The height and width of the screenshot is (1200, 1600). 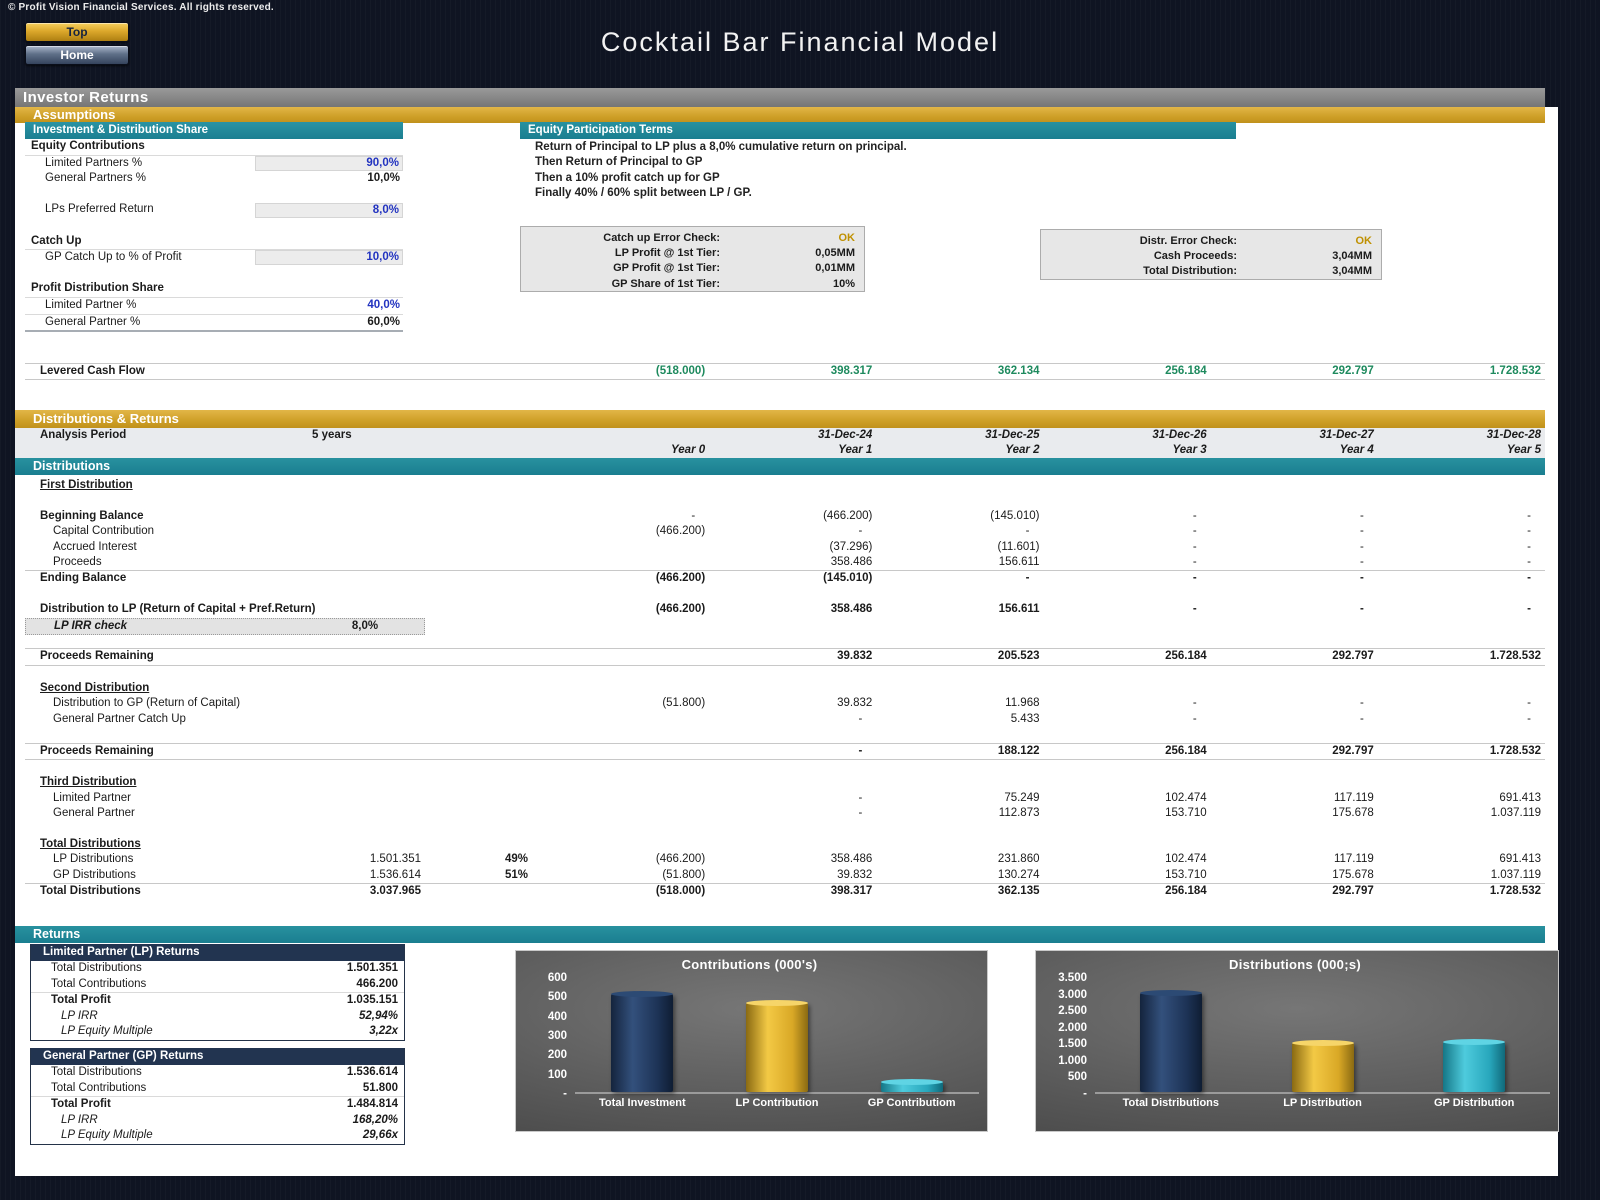 What do you see at coordinates (99, 1087) in the screenshot?
I see `kv-label: Total Contributions` at bounding box center [99, 1087].